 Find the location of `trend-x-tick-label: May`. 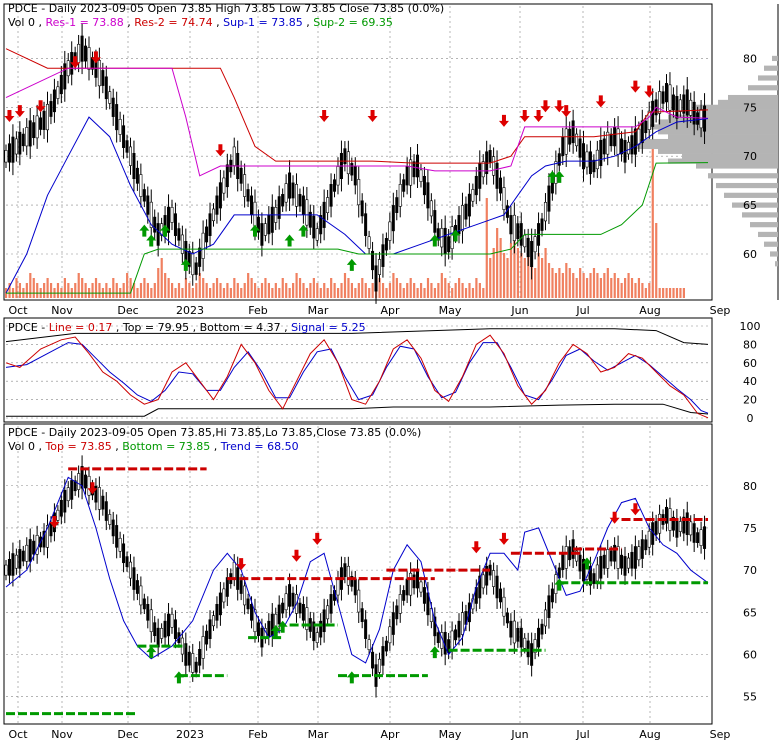

trend-x-tick-label: May is located at coordinates (450, 734).